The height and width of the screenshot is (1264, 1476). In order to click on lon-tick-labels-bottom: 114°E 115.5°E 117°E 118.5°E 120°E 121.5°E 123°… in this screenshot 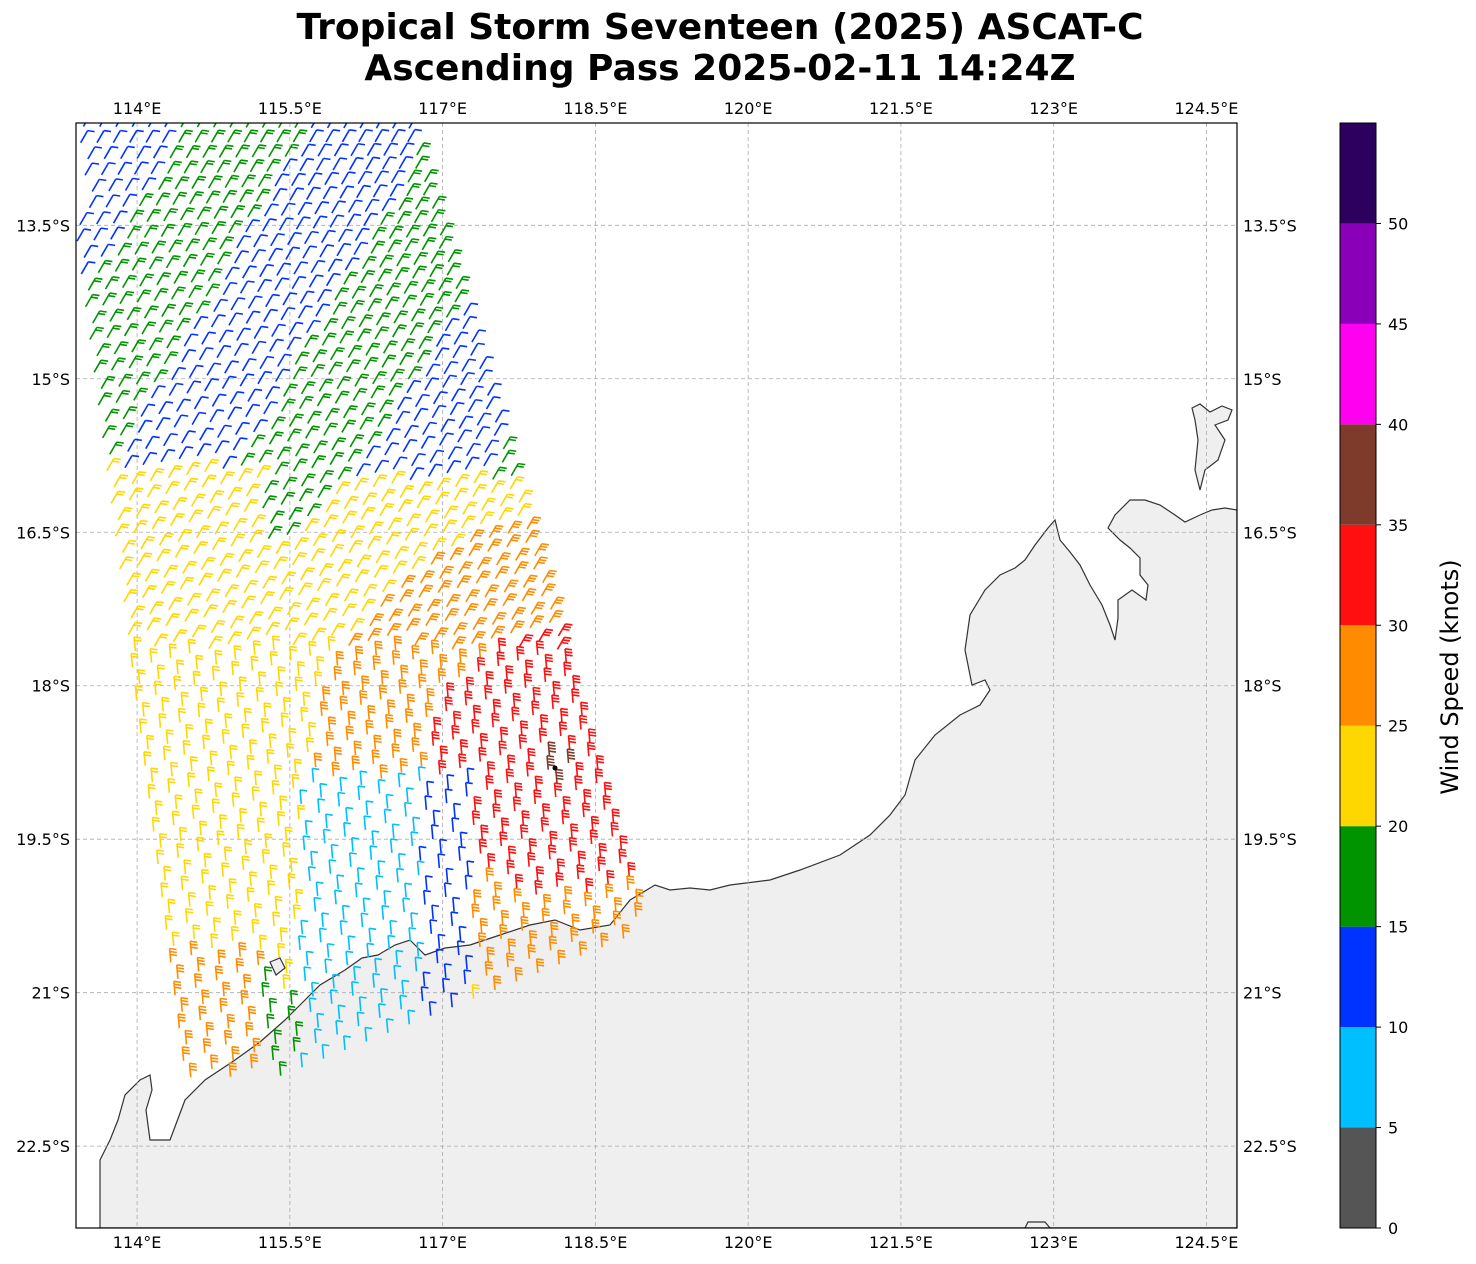, I will do `click(676, 1242)`.